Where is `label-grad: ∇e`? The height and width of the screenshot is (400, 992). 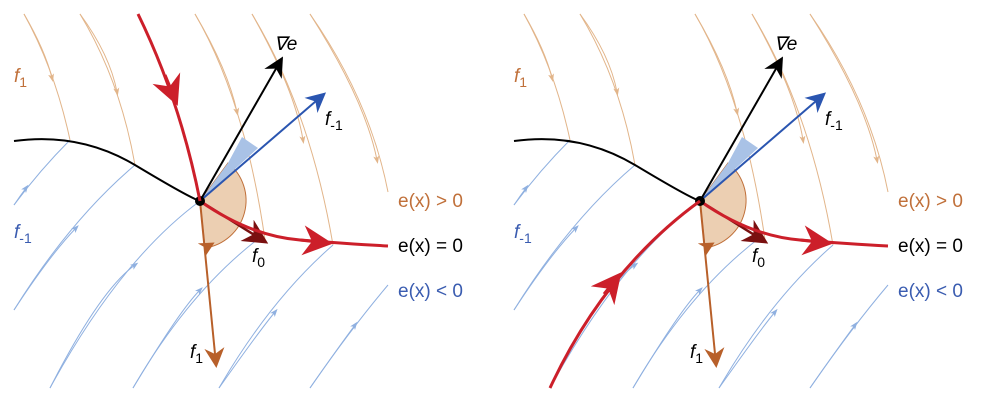
label-grad: ∇e is located at coordinates (285, 44).